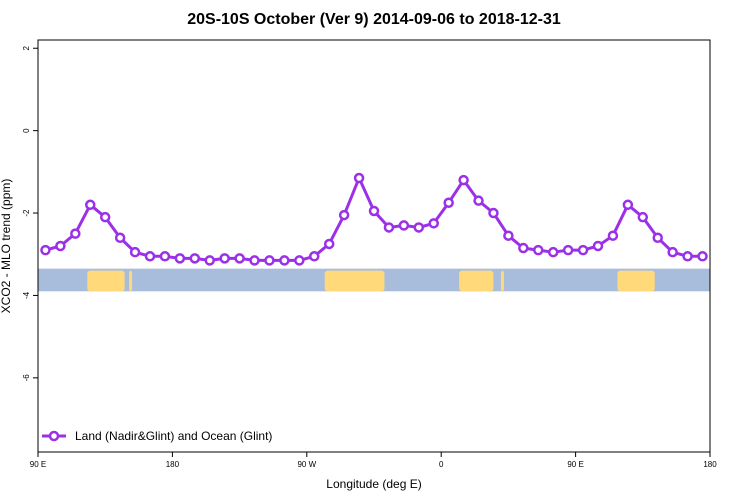 Image resolution: width=750 pixels, height=500 pixels. I want to click on legend-entry-label: Land (Nadir&Glint) and Ocean (Glint), so click(173, 436).